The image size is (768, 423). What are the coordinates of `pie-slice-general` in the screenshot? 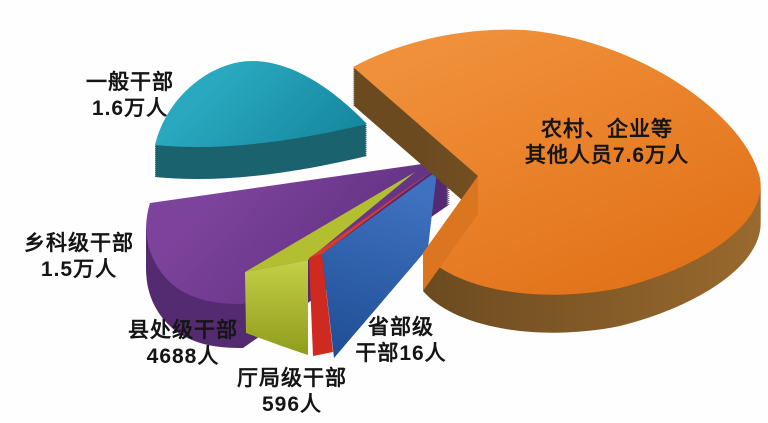 It's located at (261, 120).